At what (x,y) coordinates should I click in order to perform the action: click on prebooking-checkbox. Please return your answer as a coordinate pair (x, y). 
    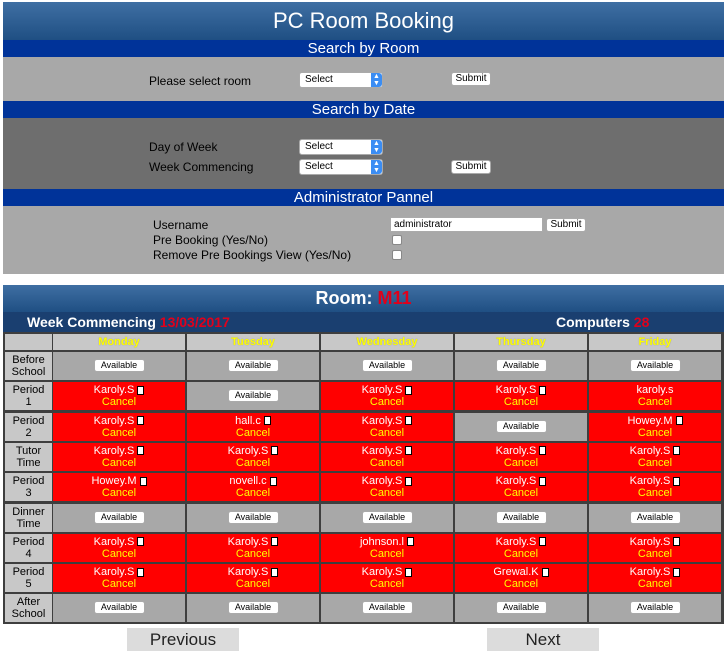
    Looking at the image, I should click on (397, 240).